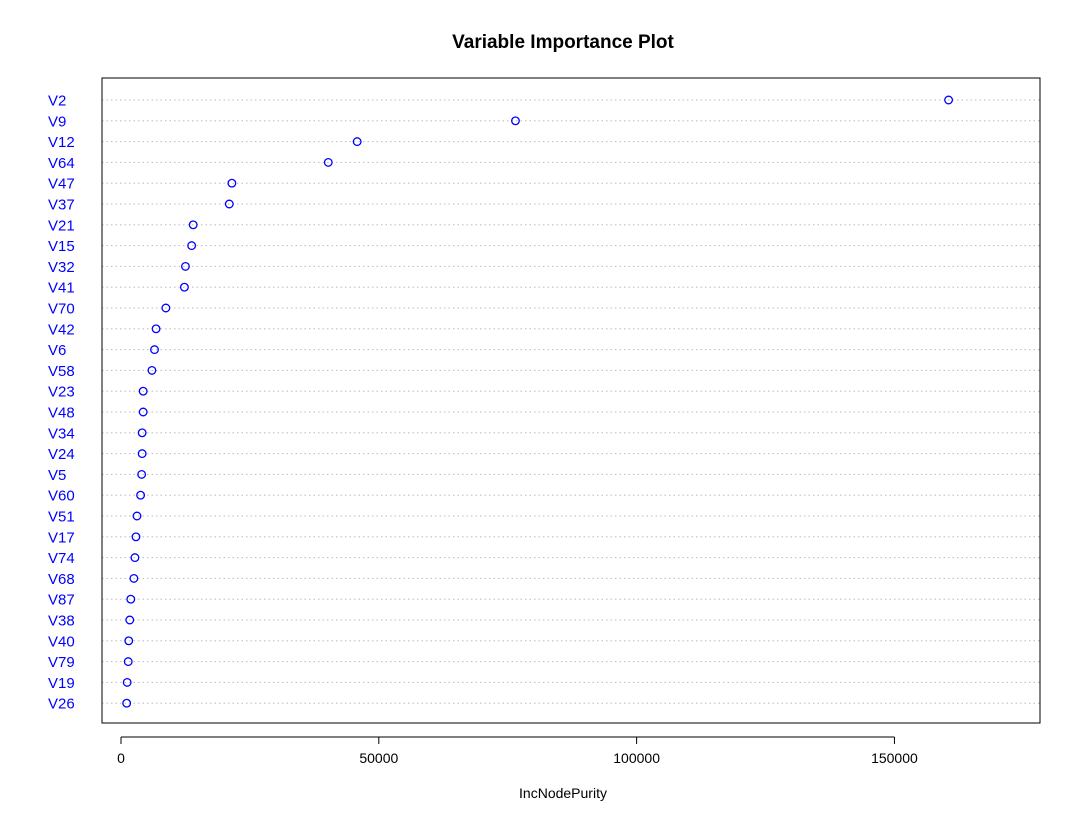 This screenshot has width=1080, height=827. I want to click on variable-label-v68: V68, so click(61, 579).